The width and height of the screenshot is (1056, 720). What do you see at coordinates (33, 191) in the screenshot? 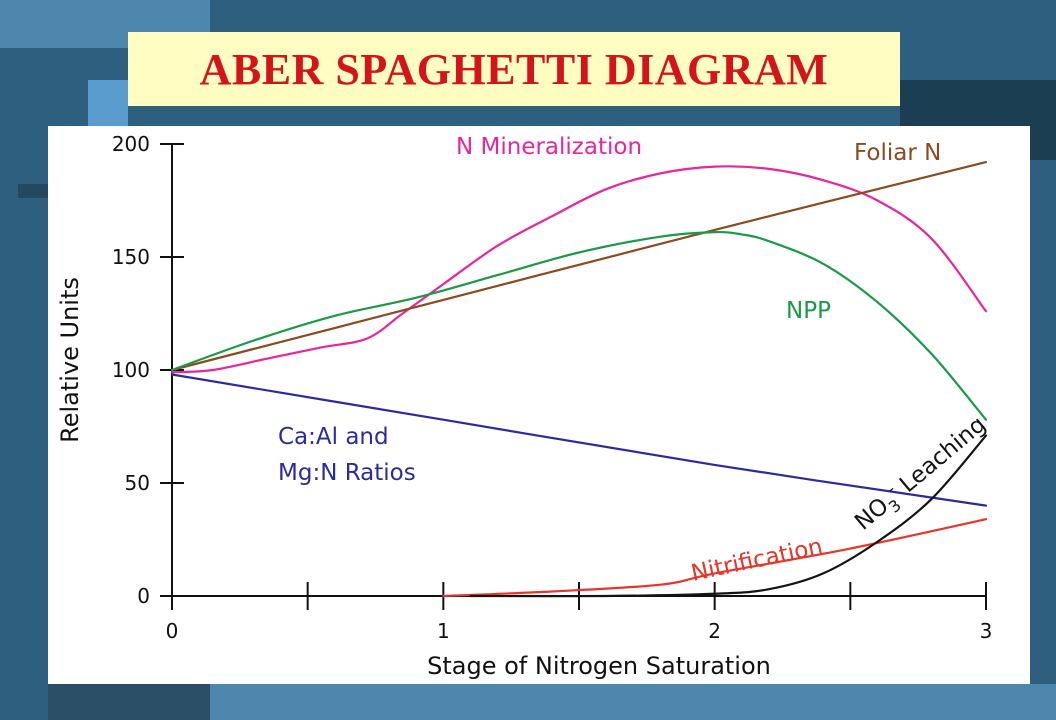
I see `decor-bar-left` at bounding box center [33, 191].